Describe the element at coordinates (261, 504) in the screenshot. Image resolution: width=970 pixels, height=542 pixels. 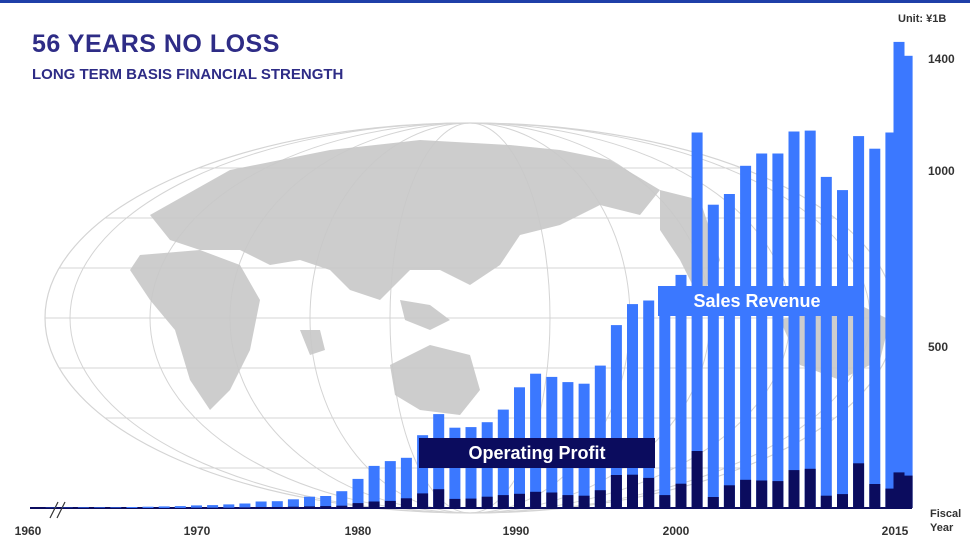
I see `sales-bar-1974` at that location.